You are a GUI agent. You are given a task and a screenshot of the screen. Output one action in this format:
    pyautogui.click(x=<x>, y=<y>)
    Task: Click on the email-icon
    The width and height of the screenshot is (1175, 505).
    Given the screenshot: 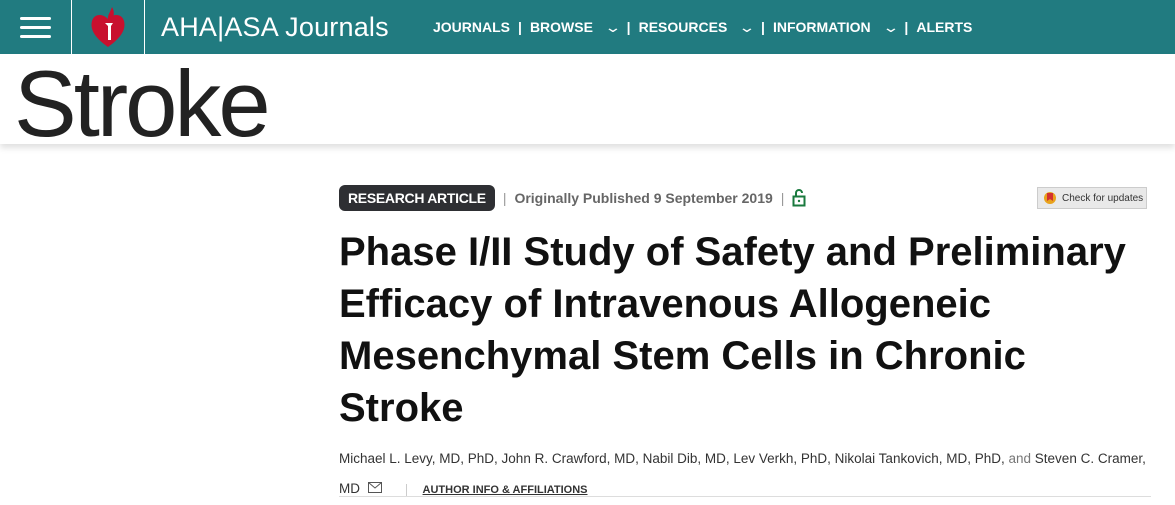 What is the action you would take?
    pyautogui.click(x=374, y=487)
    